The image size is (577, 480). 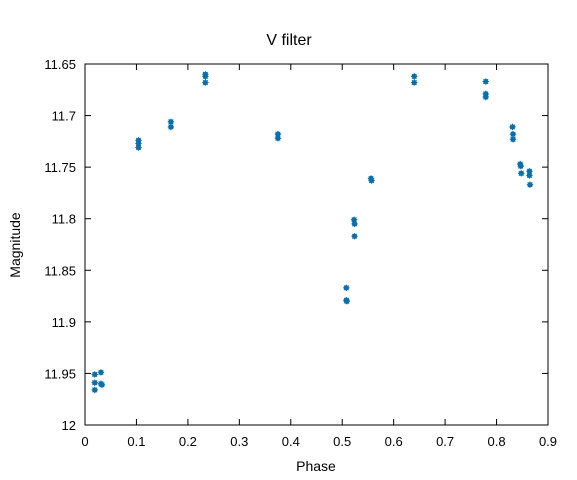 I want to click on x-tick-label: 0.2, so click(x=188, y=441).